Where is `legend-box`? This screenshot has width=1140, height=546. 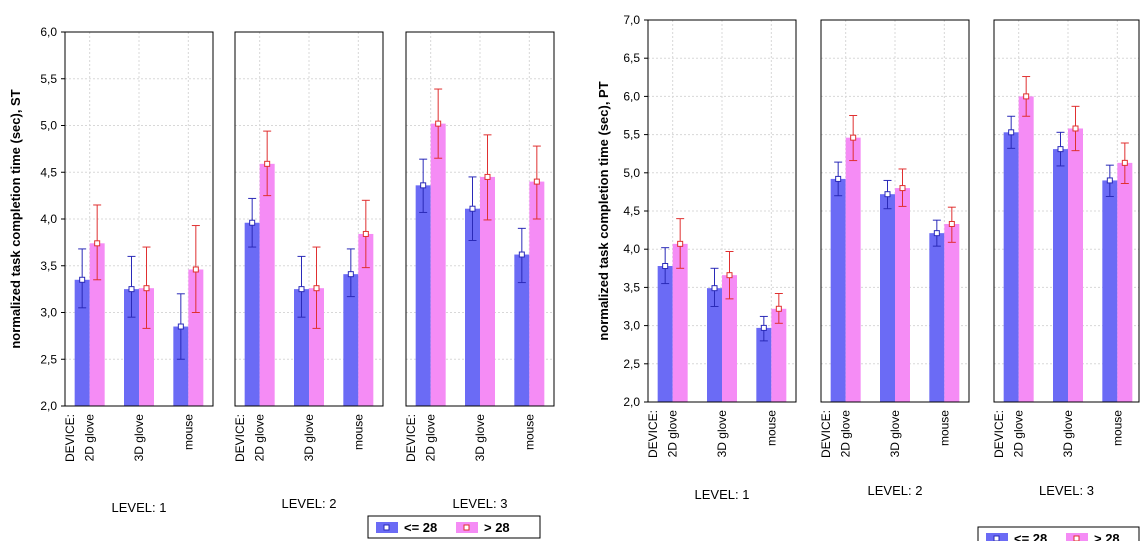
legend-box is located at coordinates (454, 527).